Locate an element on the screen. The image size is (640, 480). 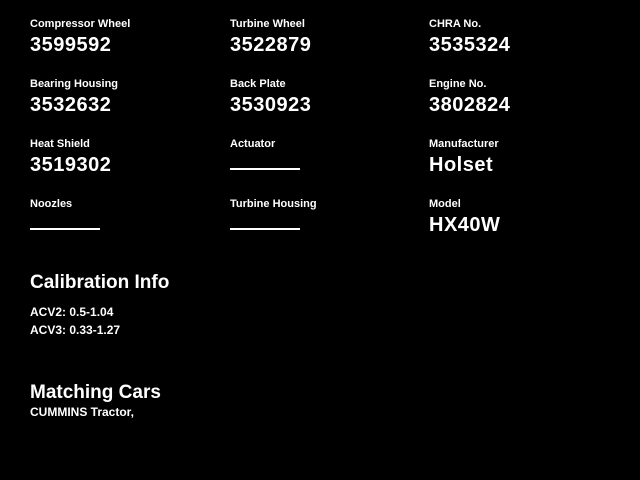
turbine-housing-empty-value-line is located at coordinates (265, 229).